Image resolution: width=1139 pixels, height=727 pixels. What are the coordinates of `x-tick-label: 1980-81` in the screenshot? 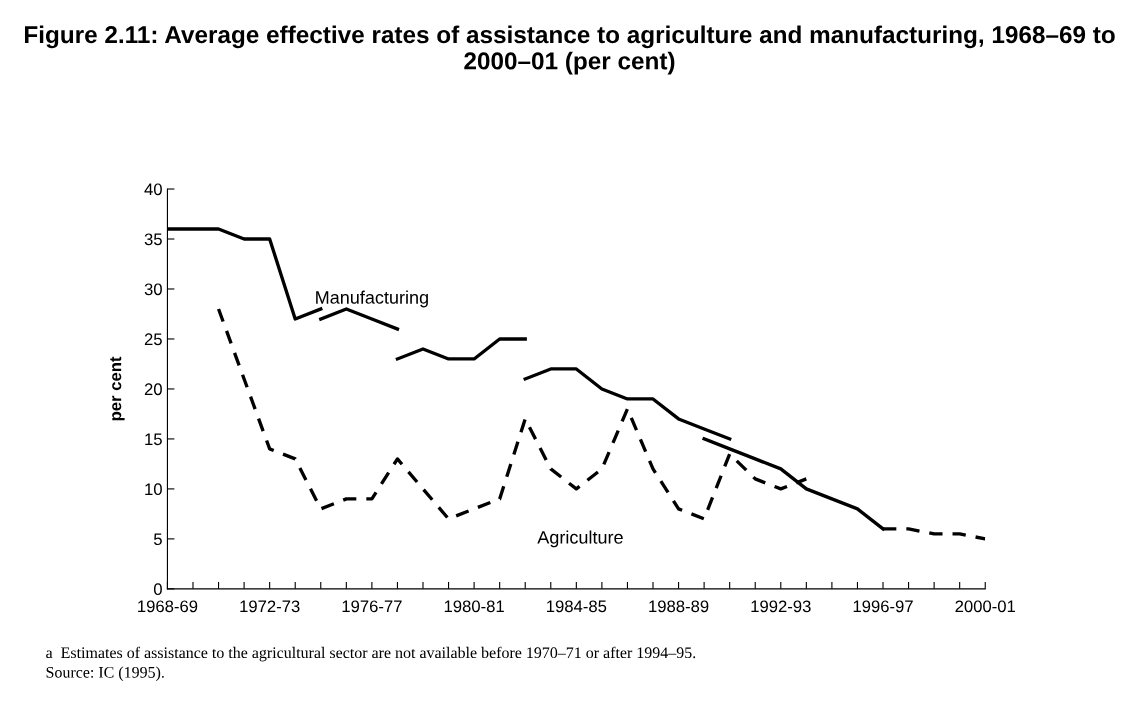 It's located at (474, 606).